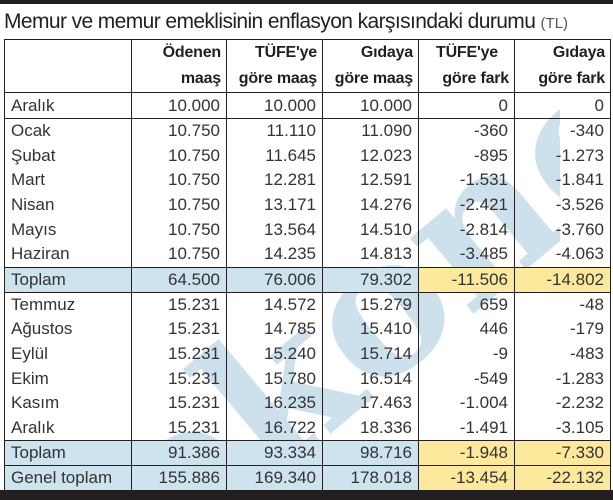 The height and width of the screenshot is (500, 613). What do you see at coordinates (466, 205) in the screenshot?
I see `cell-tufe-fark: -2.421` at bounding box center [466, 205].